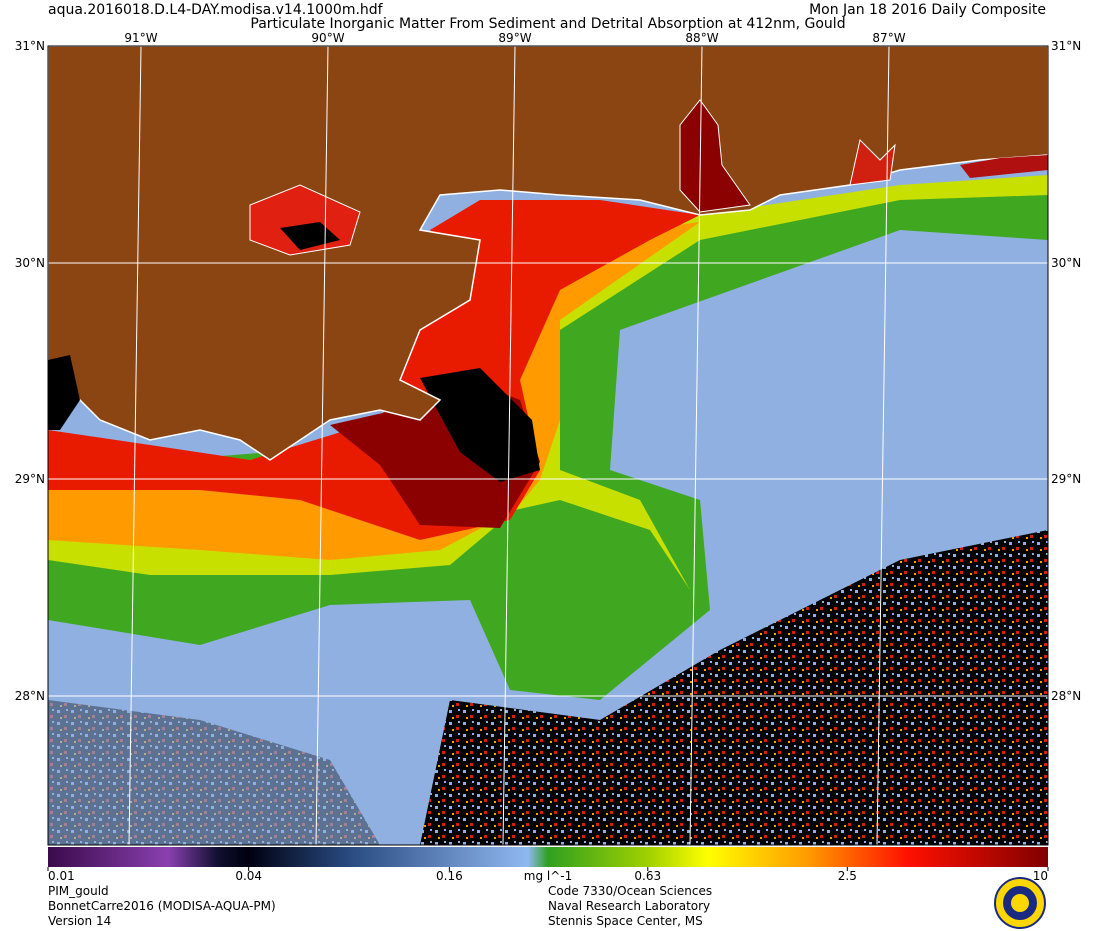 This screenshot has width=1096, height=931. I want to click on footer-center: Code 7330/Ocean Sciences, so click(630, 891).